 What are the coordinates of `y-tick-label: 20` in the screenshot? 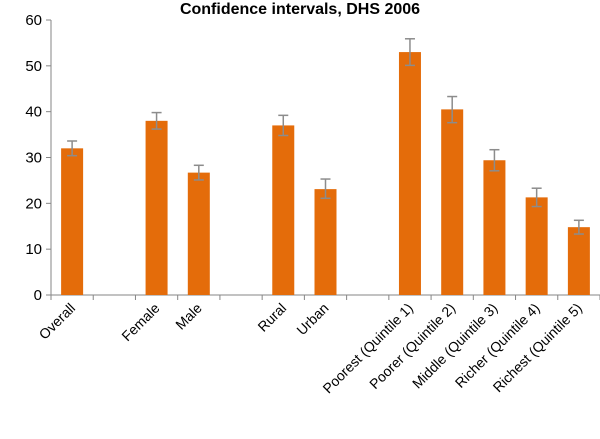 It's located at (33, 203).